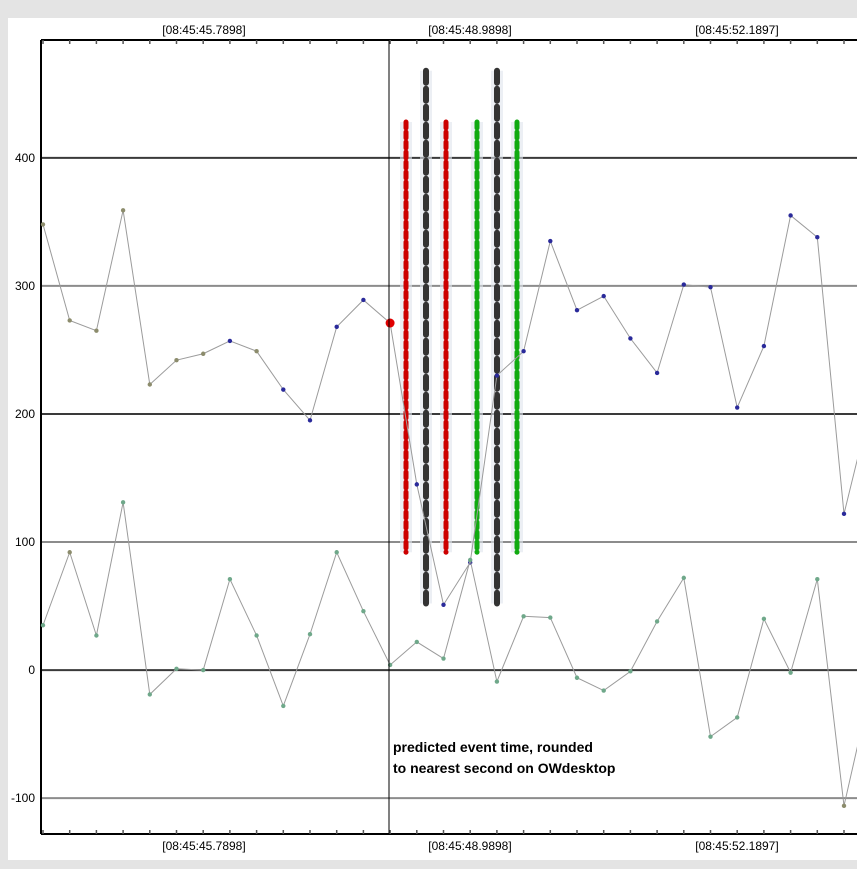 This screenshot has height=869, width=857. What do you see at coordinates (736, 30) in the screenshot?
I see `x-tick-label-top: [08:45:52.1897]` at bounding box center [736, 30].